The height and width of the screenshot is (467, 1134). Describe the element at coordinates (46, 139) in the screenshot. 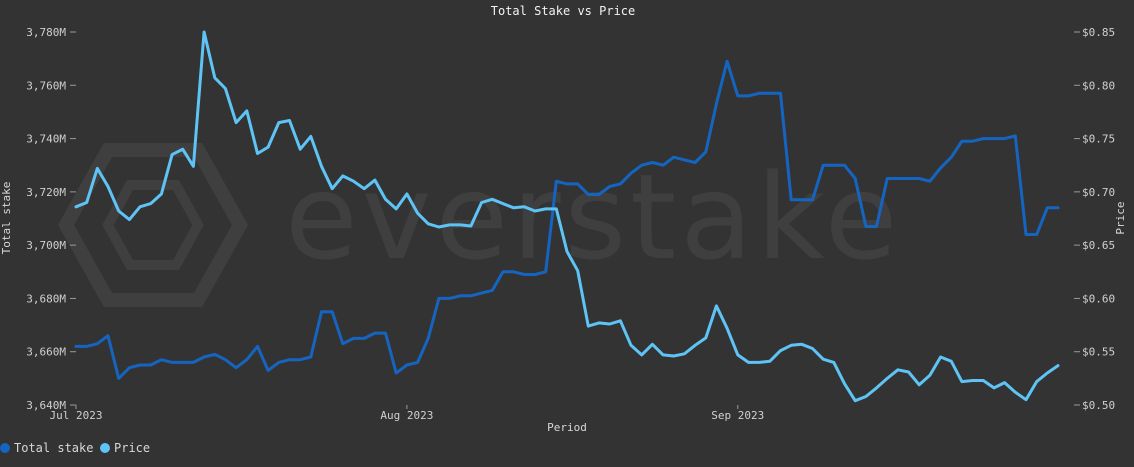

I see `y-tick-label: 3,740M` at that location.